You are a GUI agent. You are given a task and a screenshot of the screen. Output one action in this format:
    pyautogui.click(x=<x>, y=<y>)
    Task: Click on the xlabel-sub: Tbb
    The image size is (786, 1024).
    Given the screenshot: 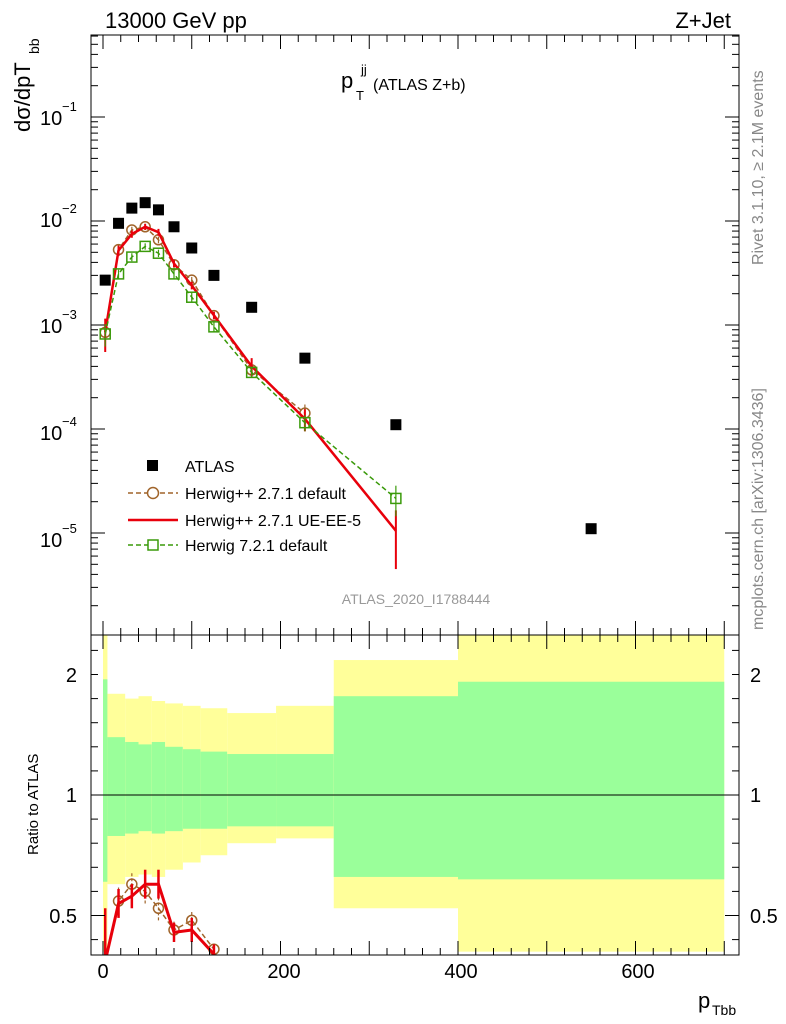 What is the action you would take?
    pyautogui.click(x=724, y=1010)
    